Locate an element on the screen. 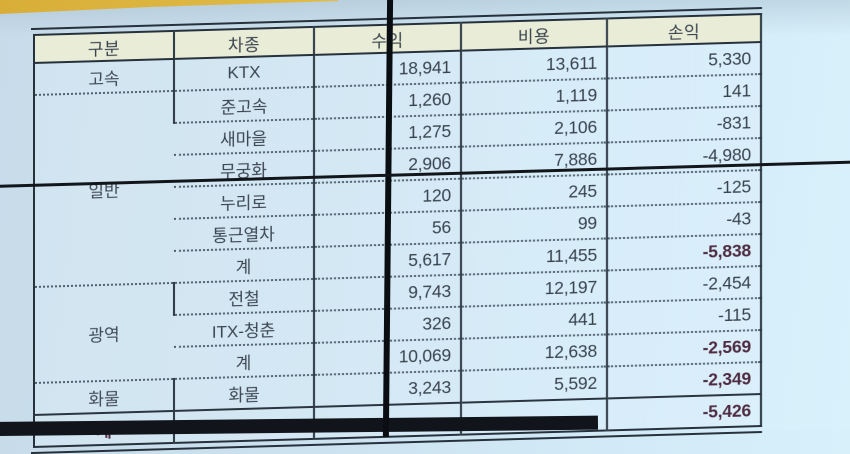 The width and height of the screenshot is (850, 454). type-cell: KTX is located at coordinates (244, 72).